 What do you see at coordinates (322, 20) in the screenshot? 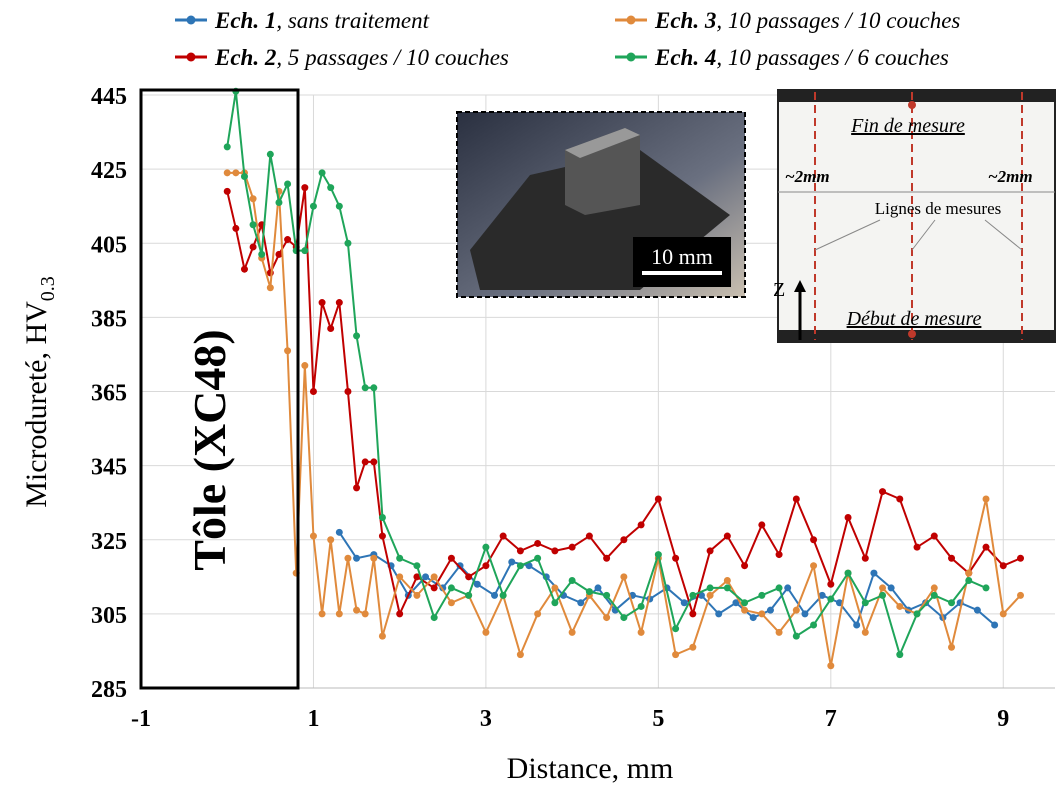
I see `legend-label: Ech. 1, sans traitement` at bounding box center [322, 20].